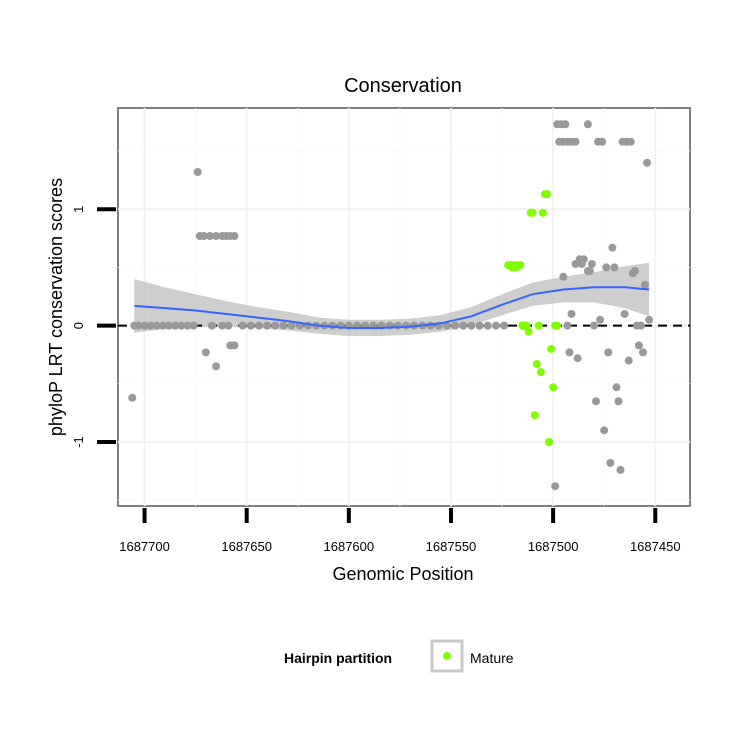 The image size is (750, 750). What do you see at coordinates (78, 325) in the screenshot?
I see `y-tick-label: 0` at bounding box center [78, 325].